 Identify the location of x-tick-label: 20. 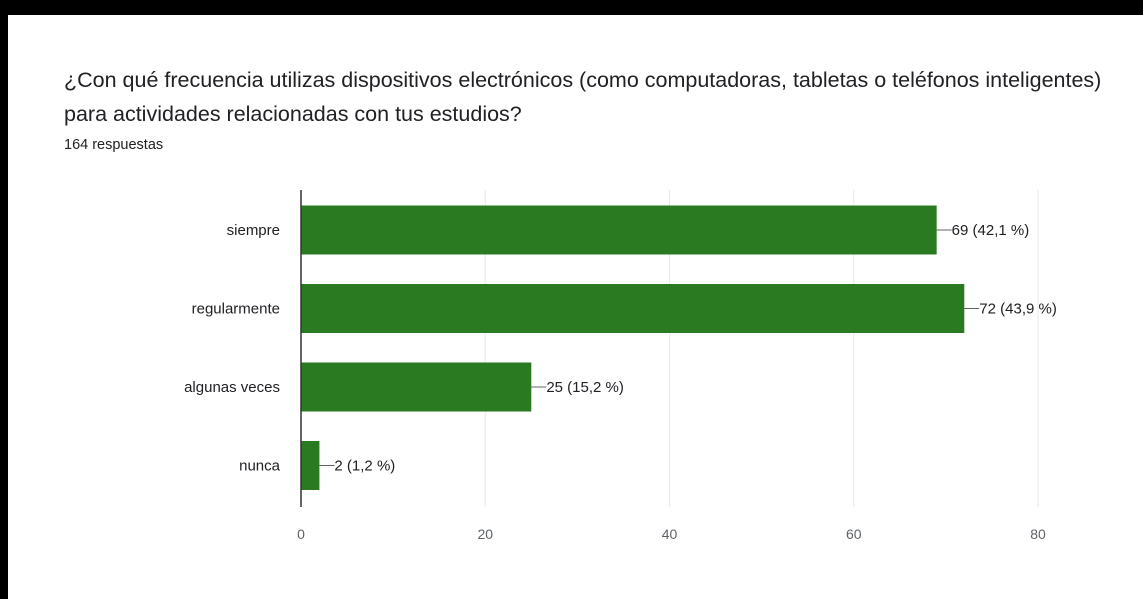
(485, 534).